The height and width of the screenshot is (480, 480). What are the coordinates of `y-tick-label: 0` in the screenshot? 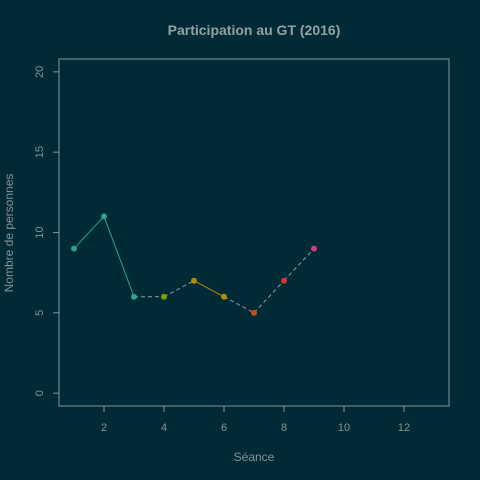 It's located at (40, 393).